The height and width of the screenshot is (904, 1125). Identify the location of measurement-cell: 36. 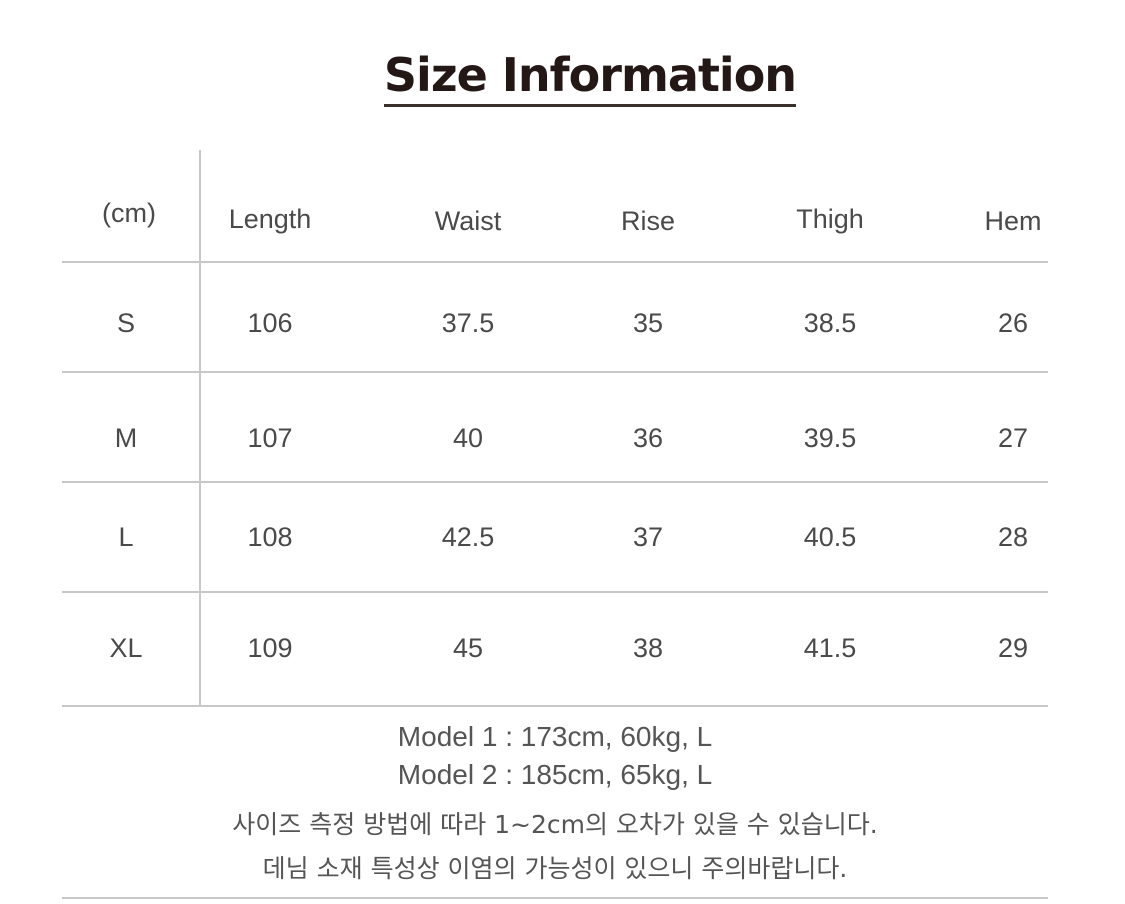
(648, 438).